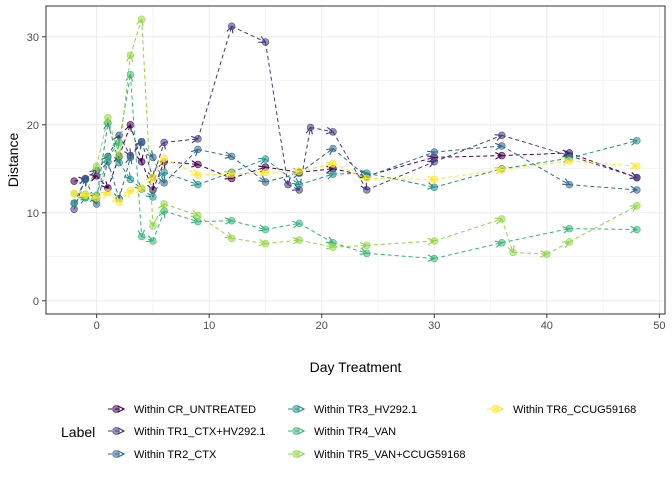 The height and width of the screenshot is (480, 672). What do you see at coordinates (355, 180) in the screenshot?
I see `series-within-tr6-ccug59168` at bounding box center [355, 180].